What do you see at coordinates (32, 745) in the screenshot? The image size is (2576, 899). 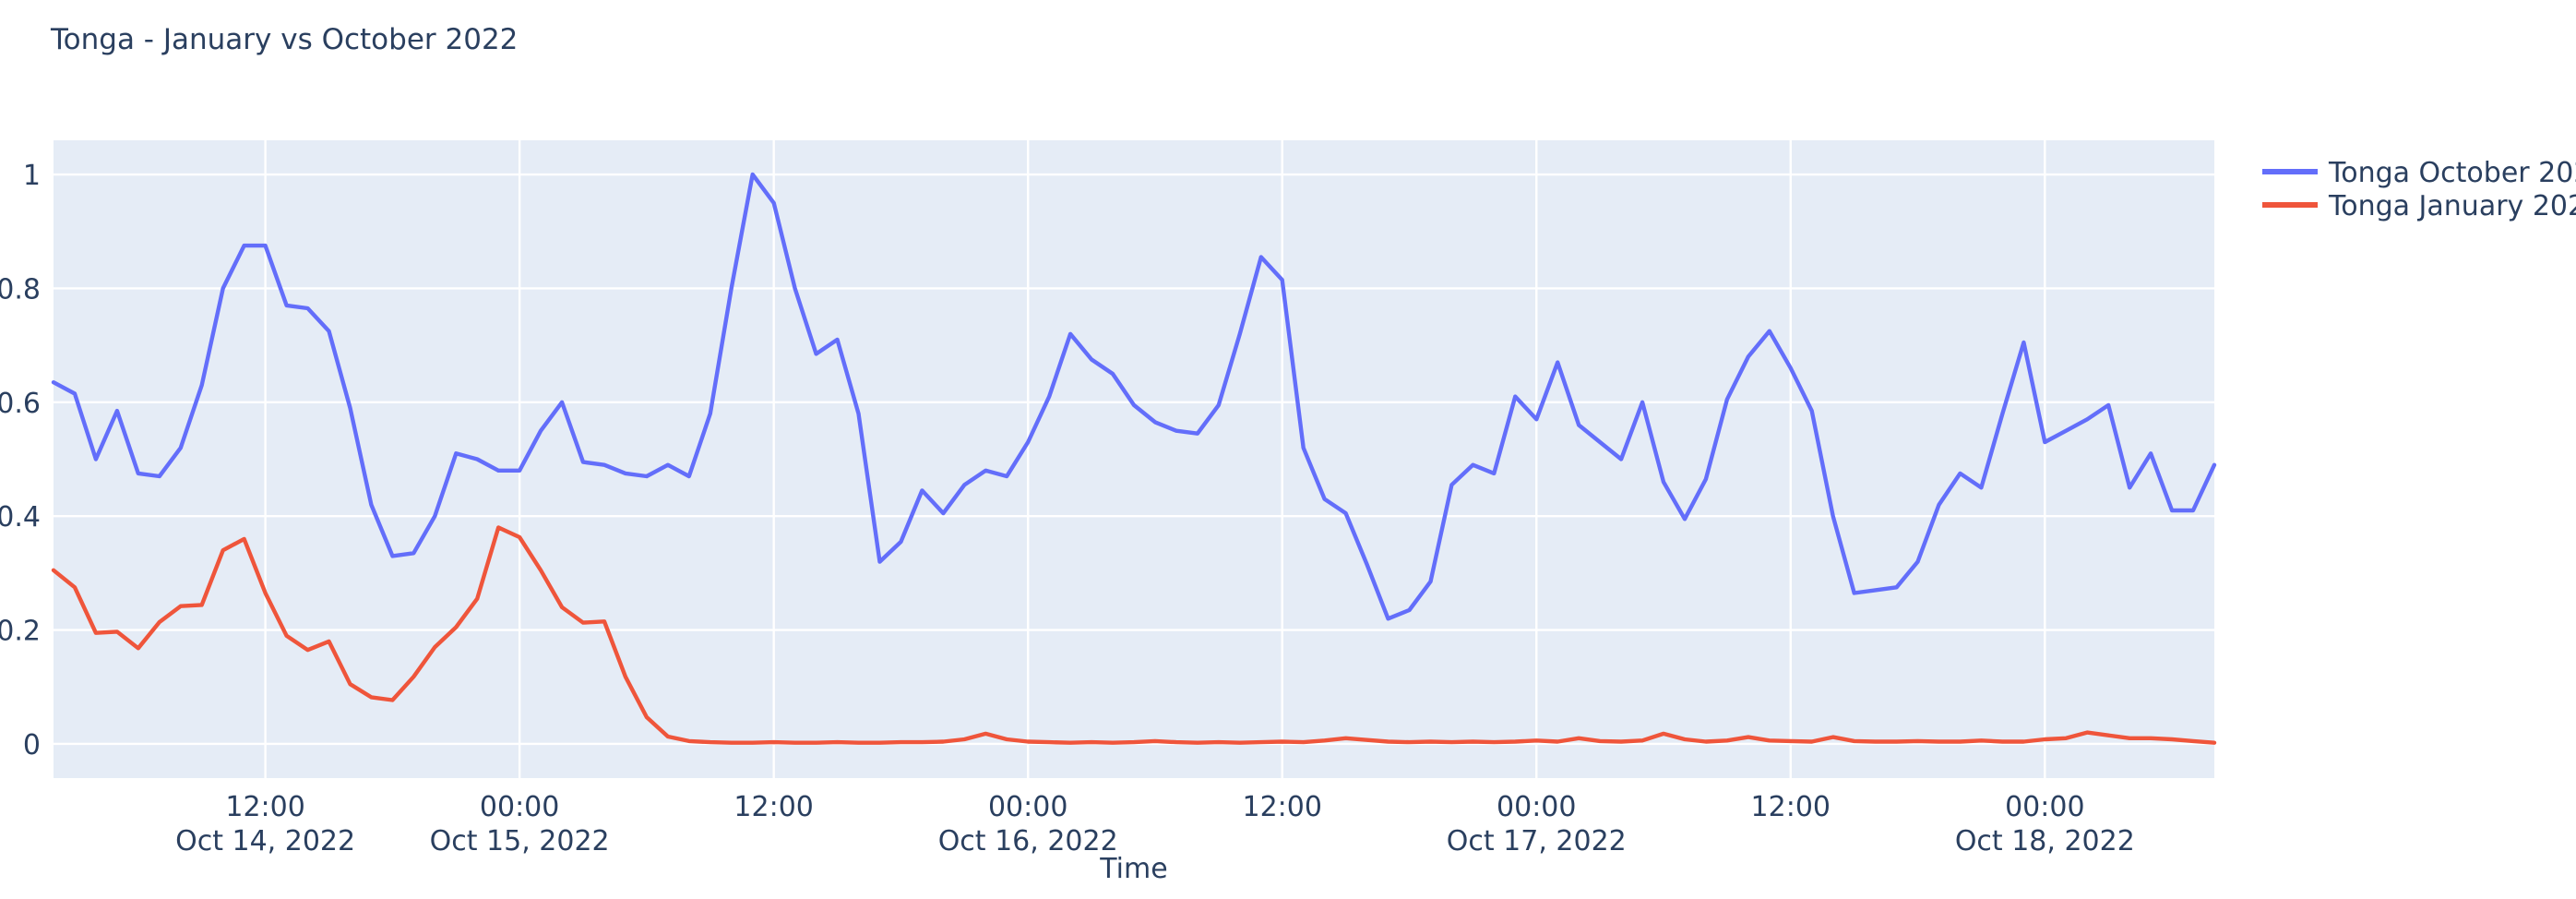 I see `y-tick-label: 0` at bounding box center [32, 745].